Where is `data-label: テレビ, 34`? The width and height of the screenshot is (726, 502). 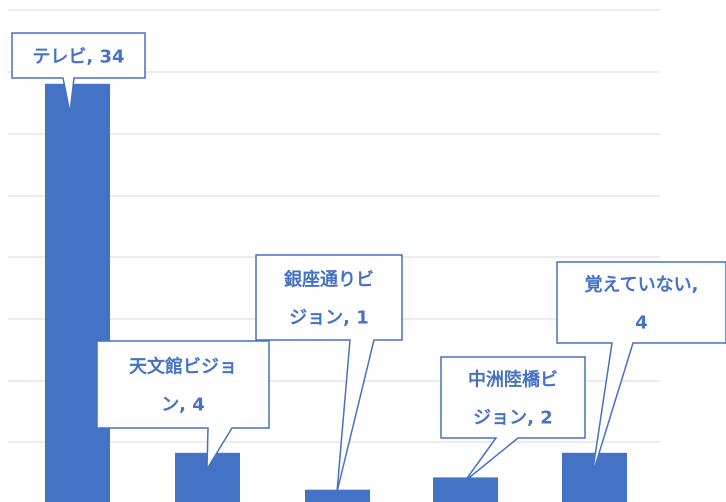
data-label: テレビ, 34 is located at coordinates (78, 56).